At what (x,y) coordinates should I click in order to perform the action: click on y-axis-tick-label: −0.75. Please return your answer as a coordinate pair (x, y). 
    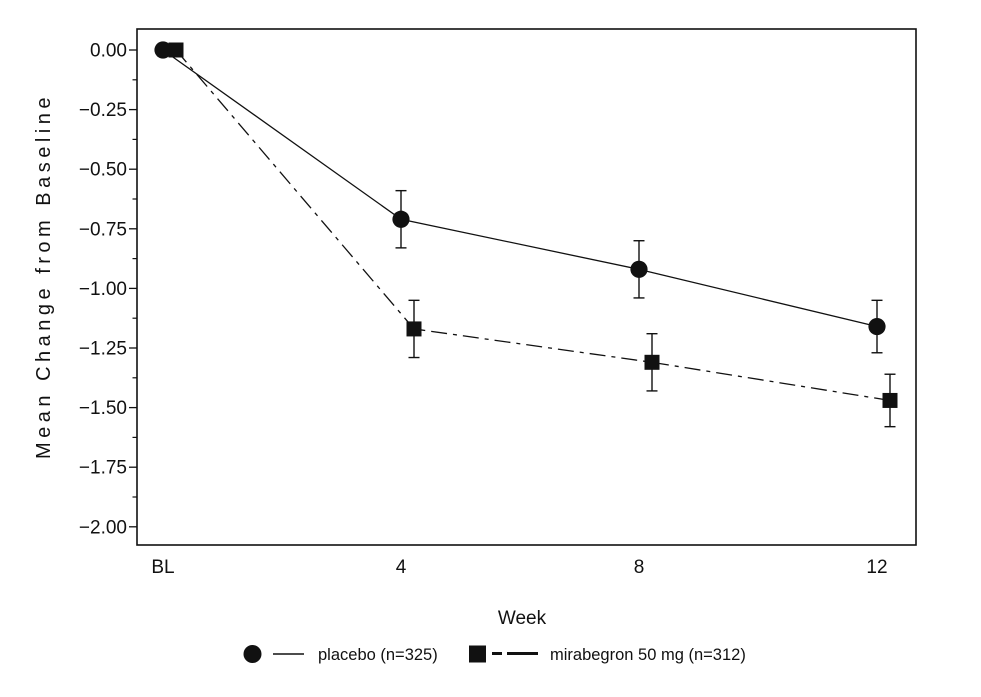
    Looking at the image, I should click on (103, 229).